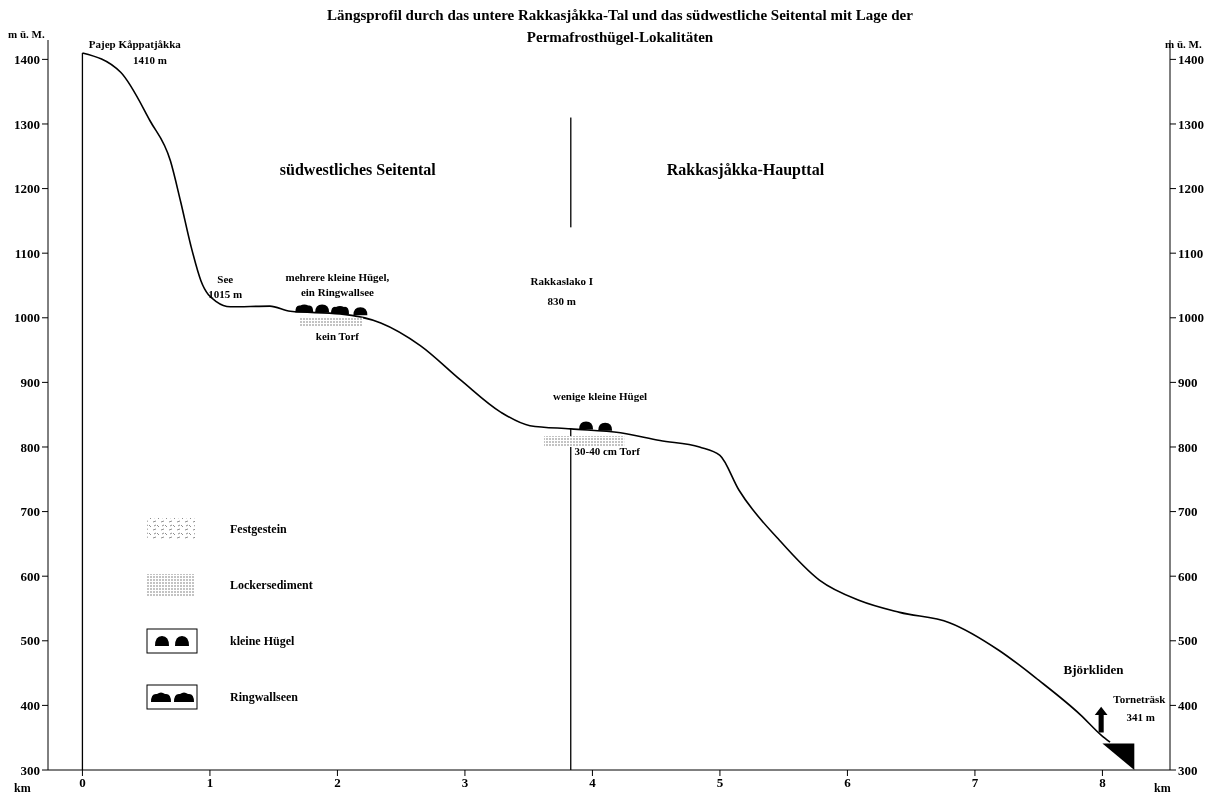  What do you see at coordinates (1188, 706) in the screenshot?
I see `y2-tick-label: 400` at bounding box center [1188, 706].